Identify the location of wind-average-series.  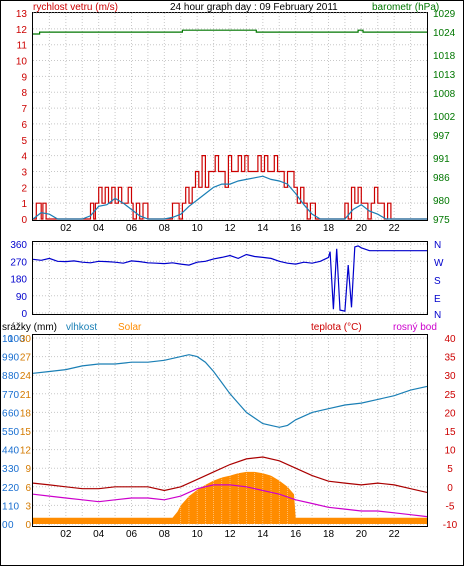
(229, 197).